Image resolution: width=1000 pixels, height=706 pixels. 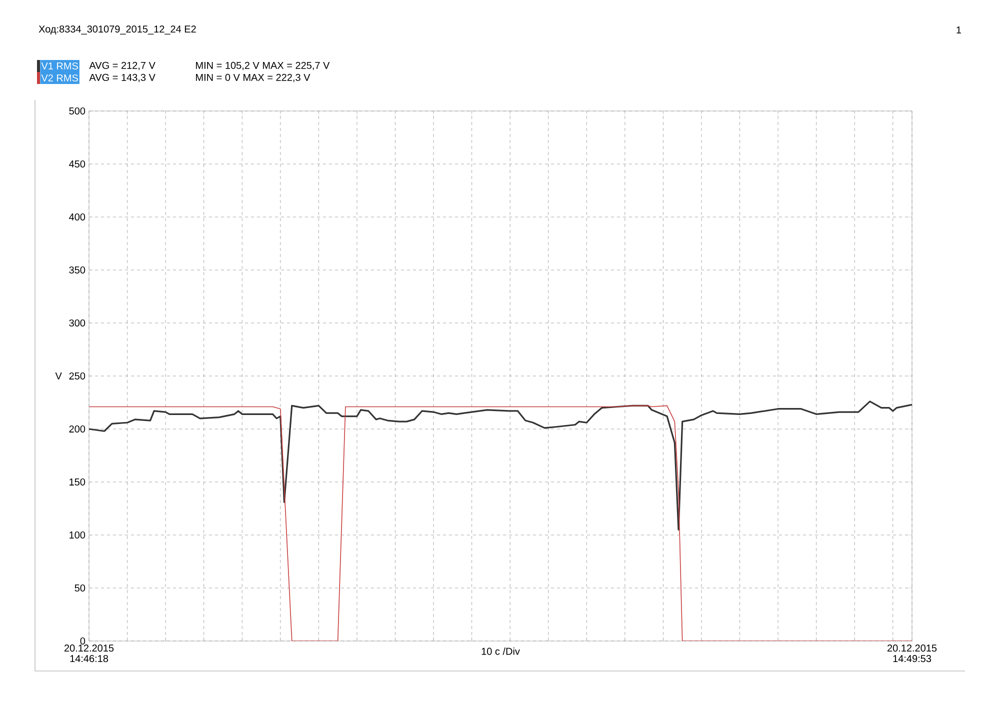 What do you see at coordinates (59, 66) in the screenshot?
I see `legend-label: V1 RMS` at bounding box center [59, 66].